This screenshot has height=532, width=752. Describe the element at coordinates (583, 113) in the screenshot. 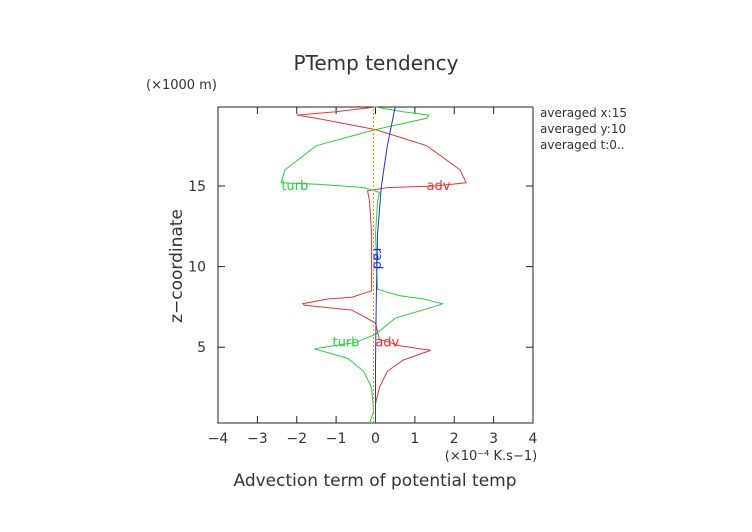

I see `annotation-x: averaged x:15` at that location.